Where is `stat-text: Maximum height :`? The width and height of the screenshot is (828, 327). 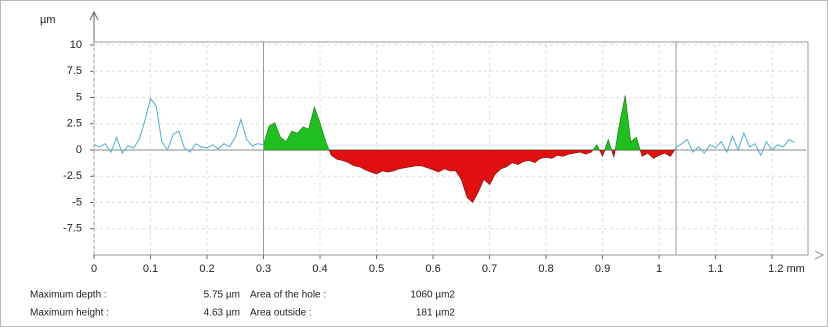
stat-text: Maximum height : is located at coordinates (69, 313).